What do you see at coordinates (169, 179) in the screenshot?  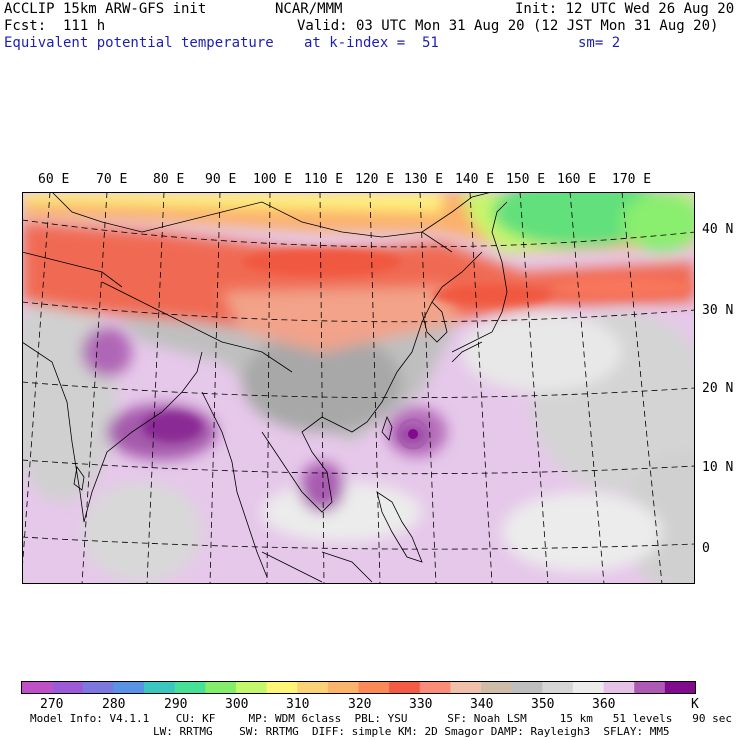 I see `lon-label: 80 E` at bounding box center [169, 179].